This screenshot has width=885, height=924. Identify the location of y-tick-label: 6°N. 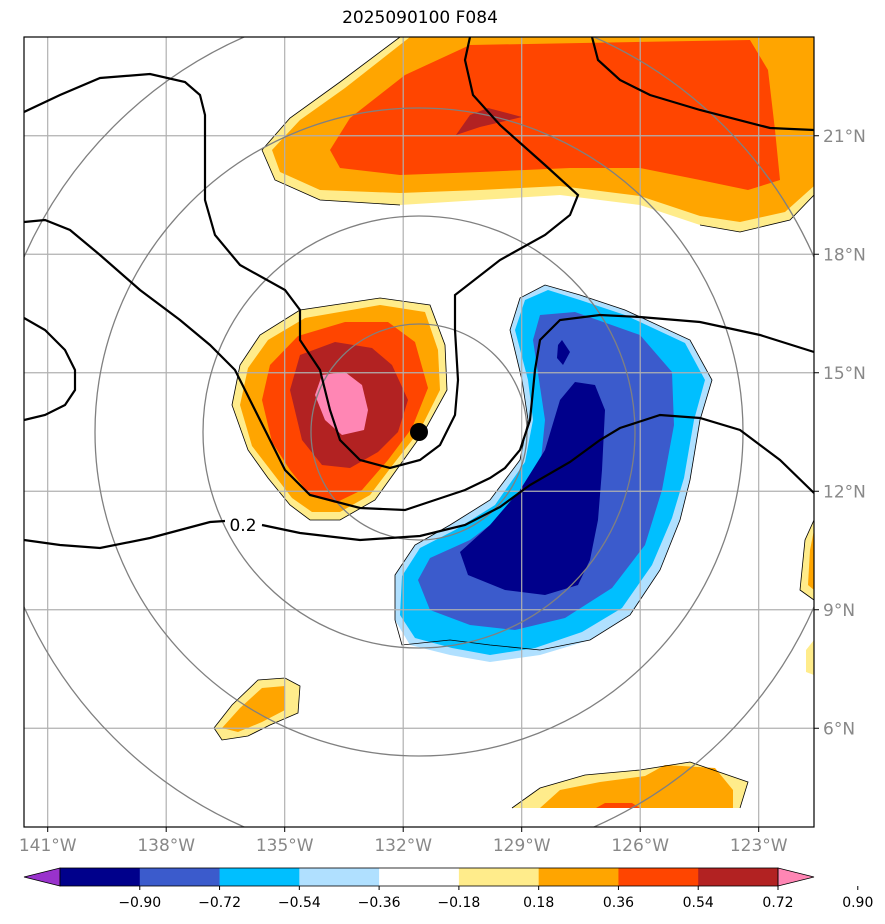
(839, 729).